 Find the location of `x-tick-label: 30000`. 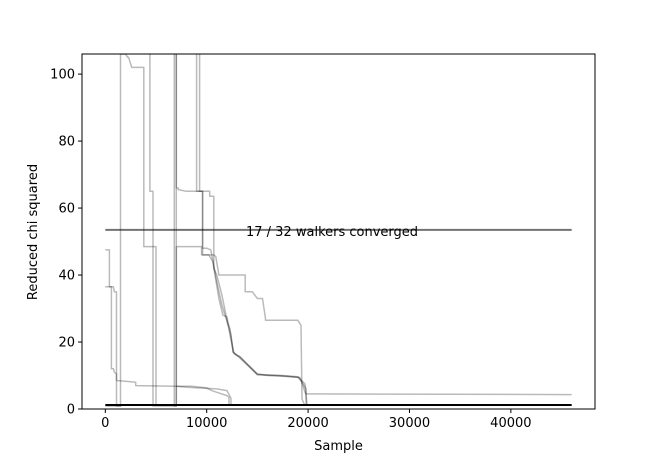

x-tick-label: 30000 is located at coordinates (409, 423).